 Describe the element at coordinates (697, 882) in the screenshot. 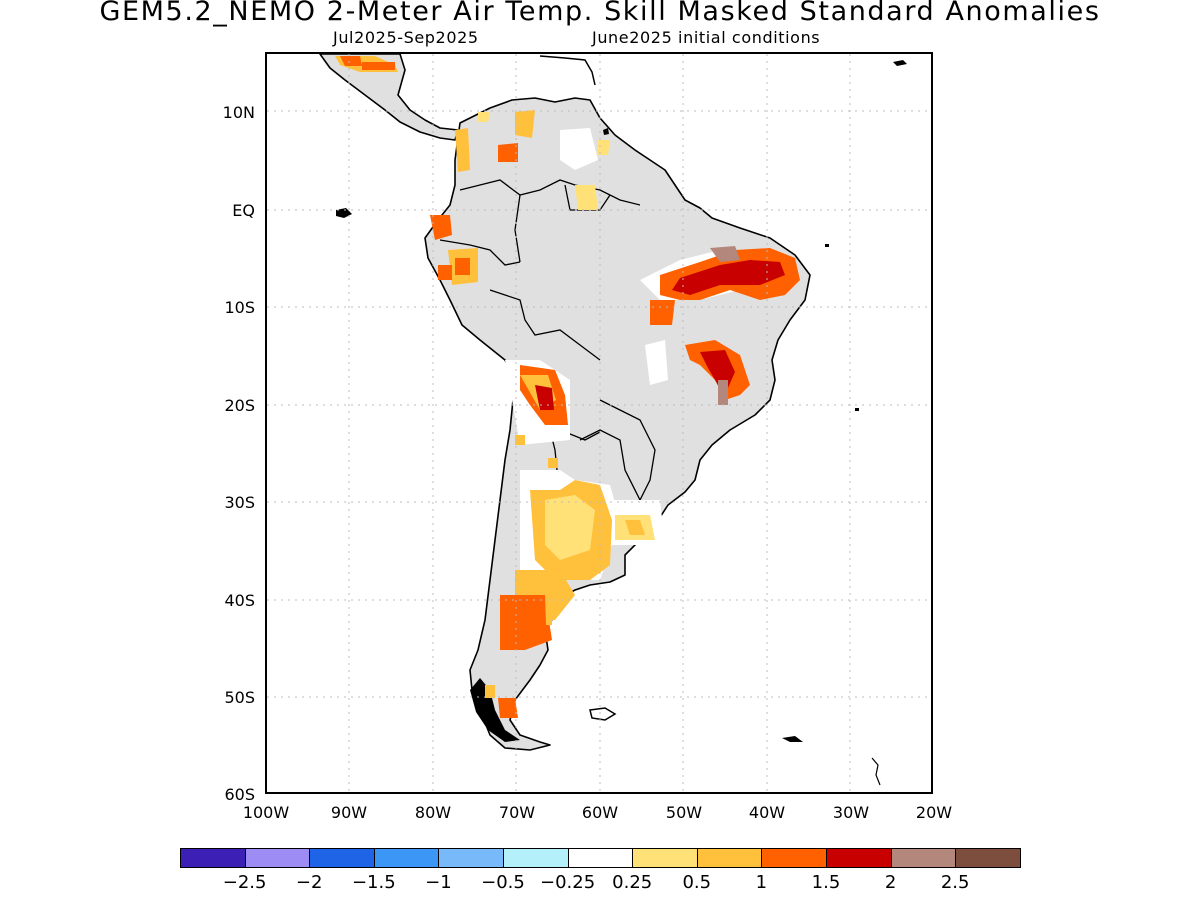

I see `colorbar-tick-label: 0.5` at that location.